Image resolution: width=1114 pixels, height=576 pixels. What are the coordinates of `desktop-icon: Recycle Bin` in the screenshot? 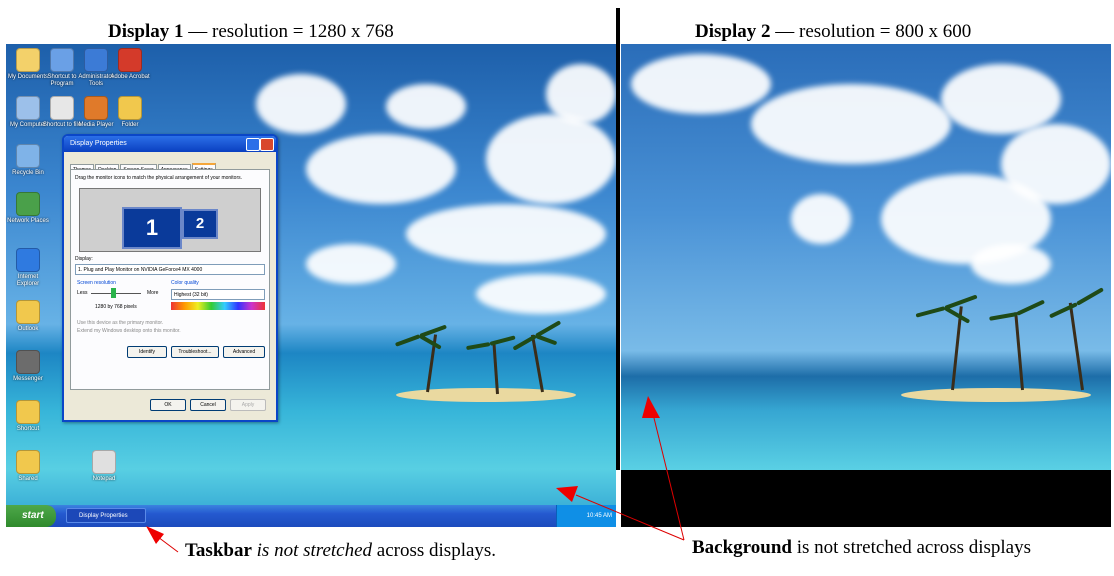 It's located at (28, 160).